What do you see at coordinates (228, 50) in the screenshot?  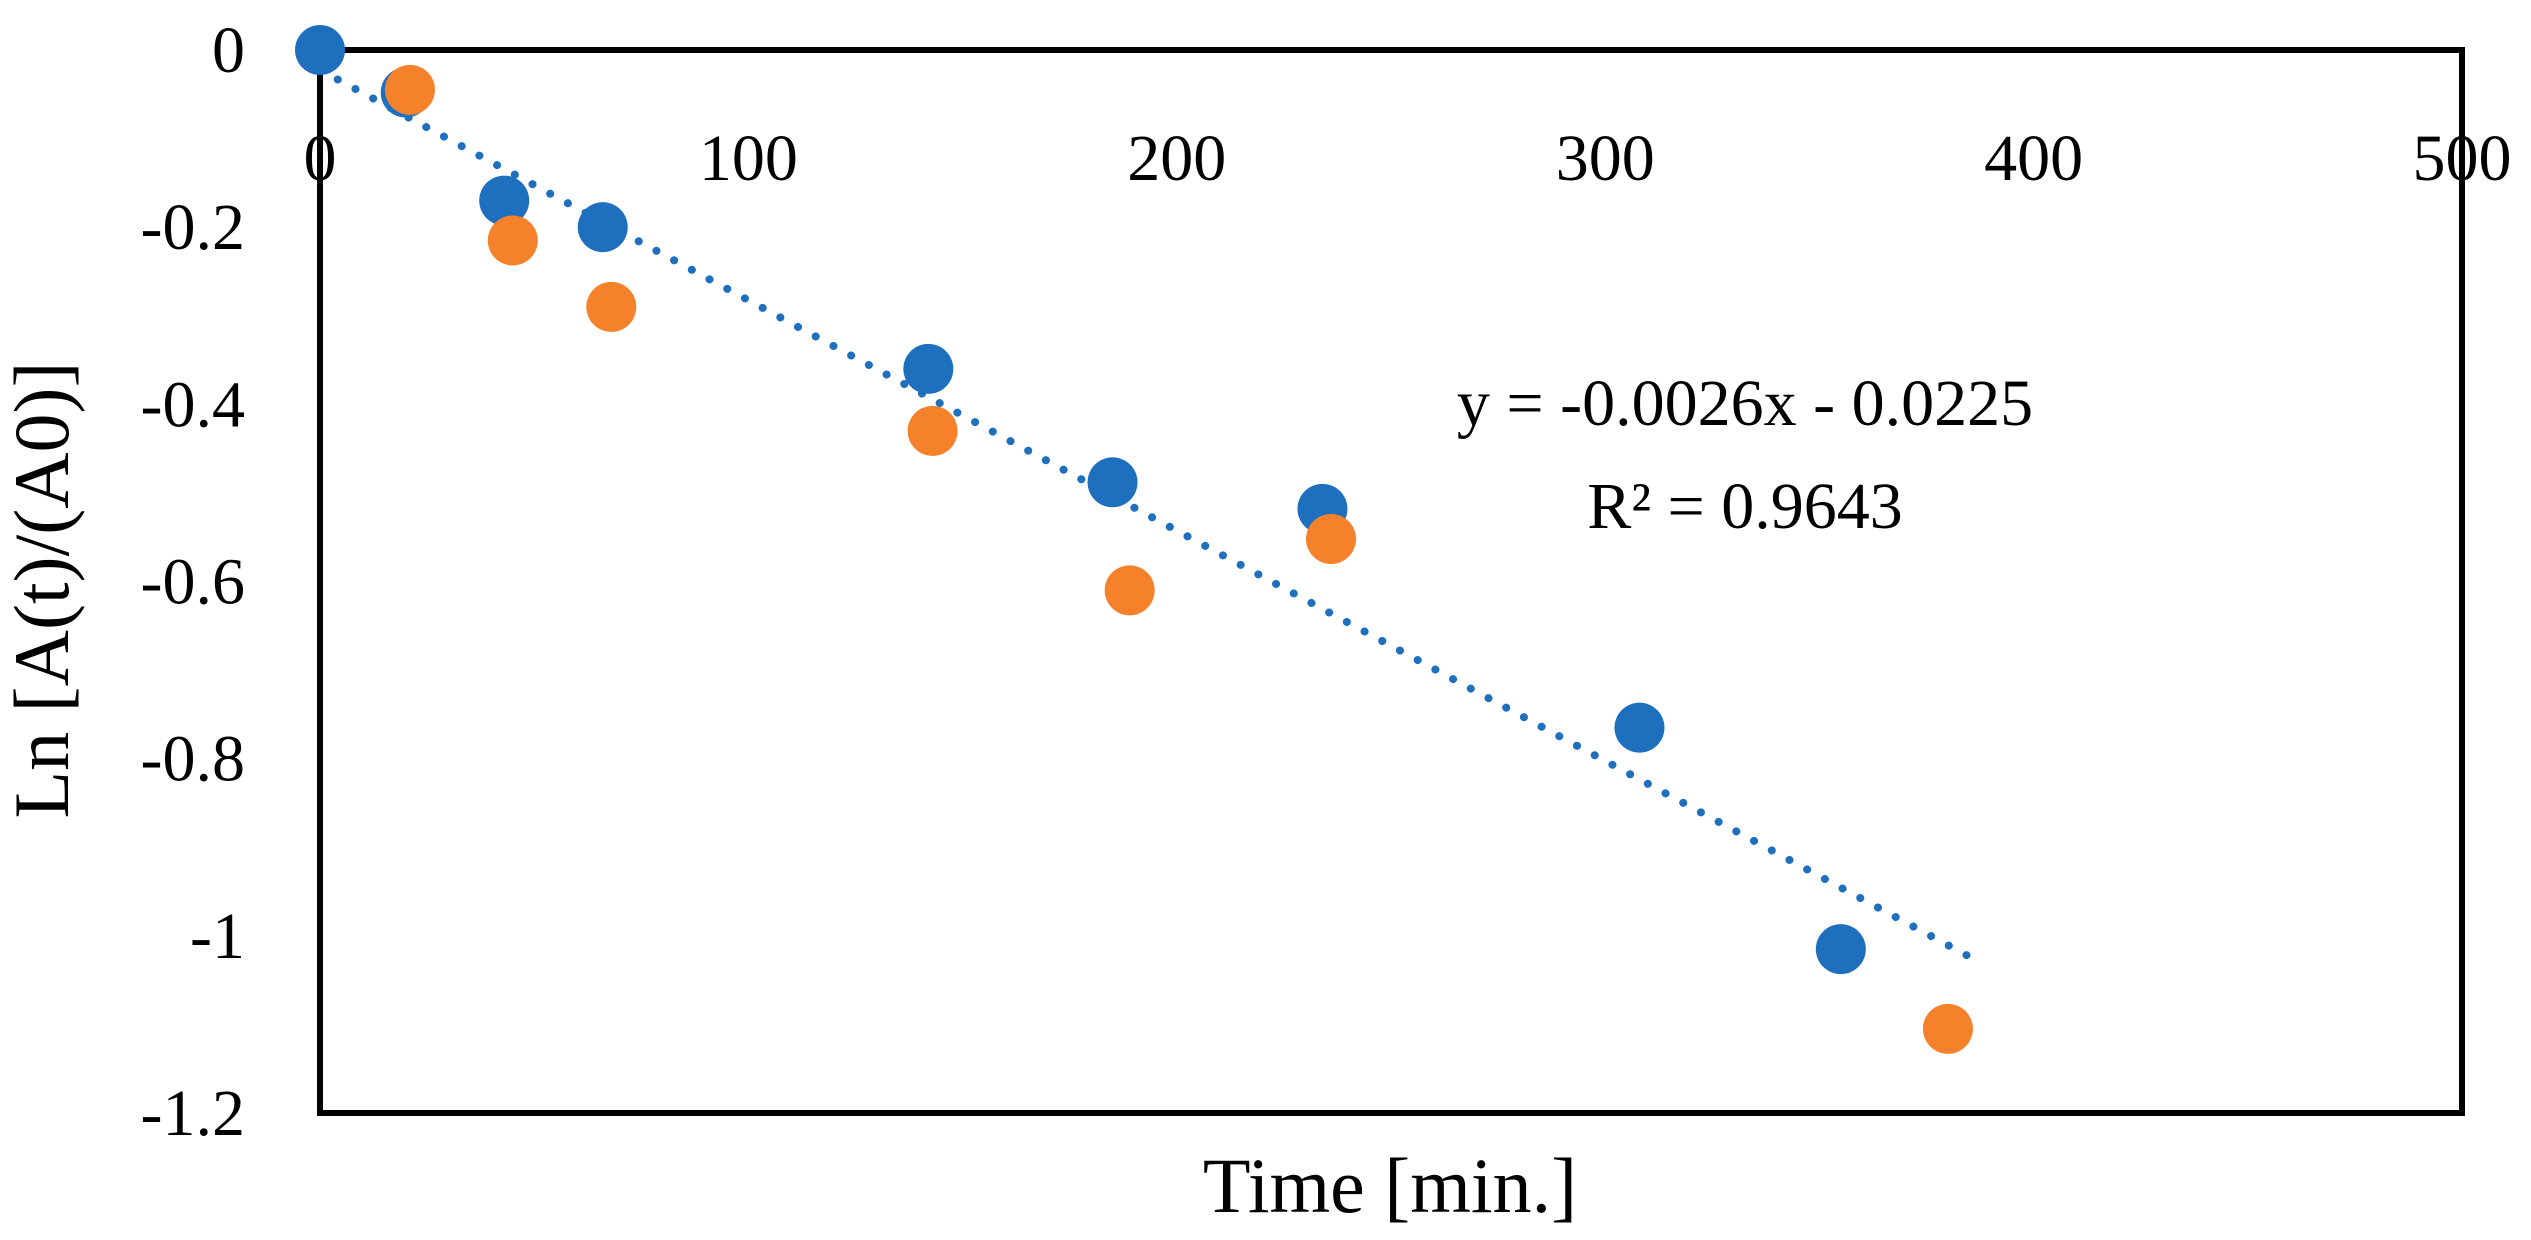 I see `y-tick-label: 0` at bounding box center [228, 50].